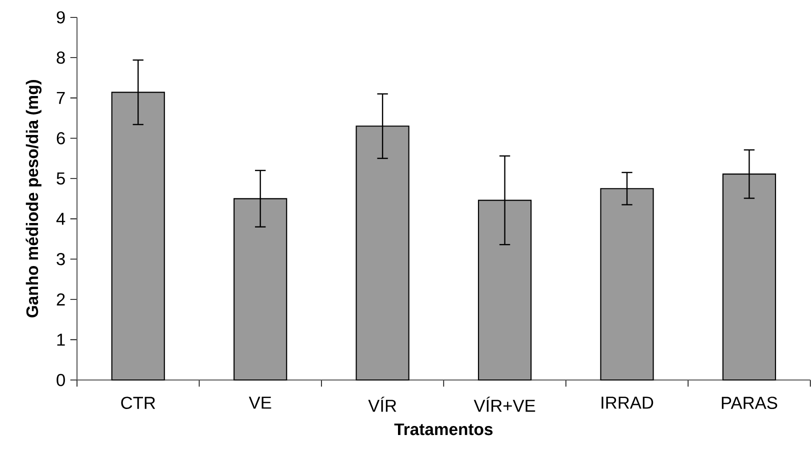  I want to click on y-tick-label: 2, so click(60, 299).